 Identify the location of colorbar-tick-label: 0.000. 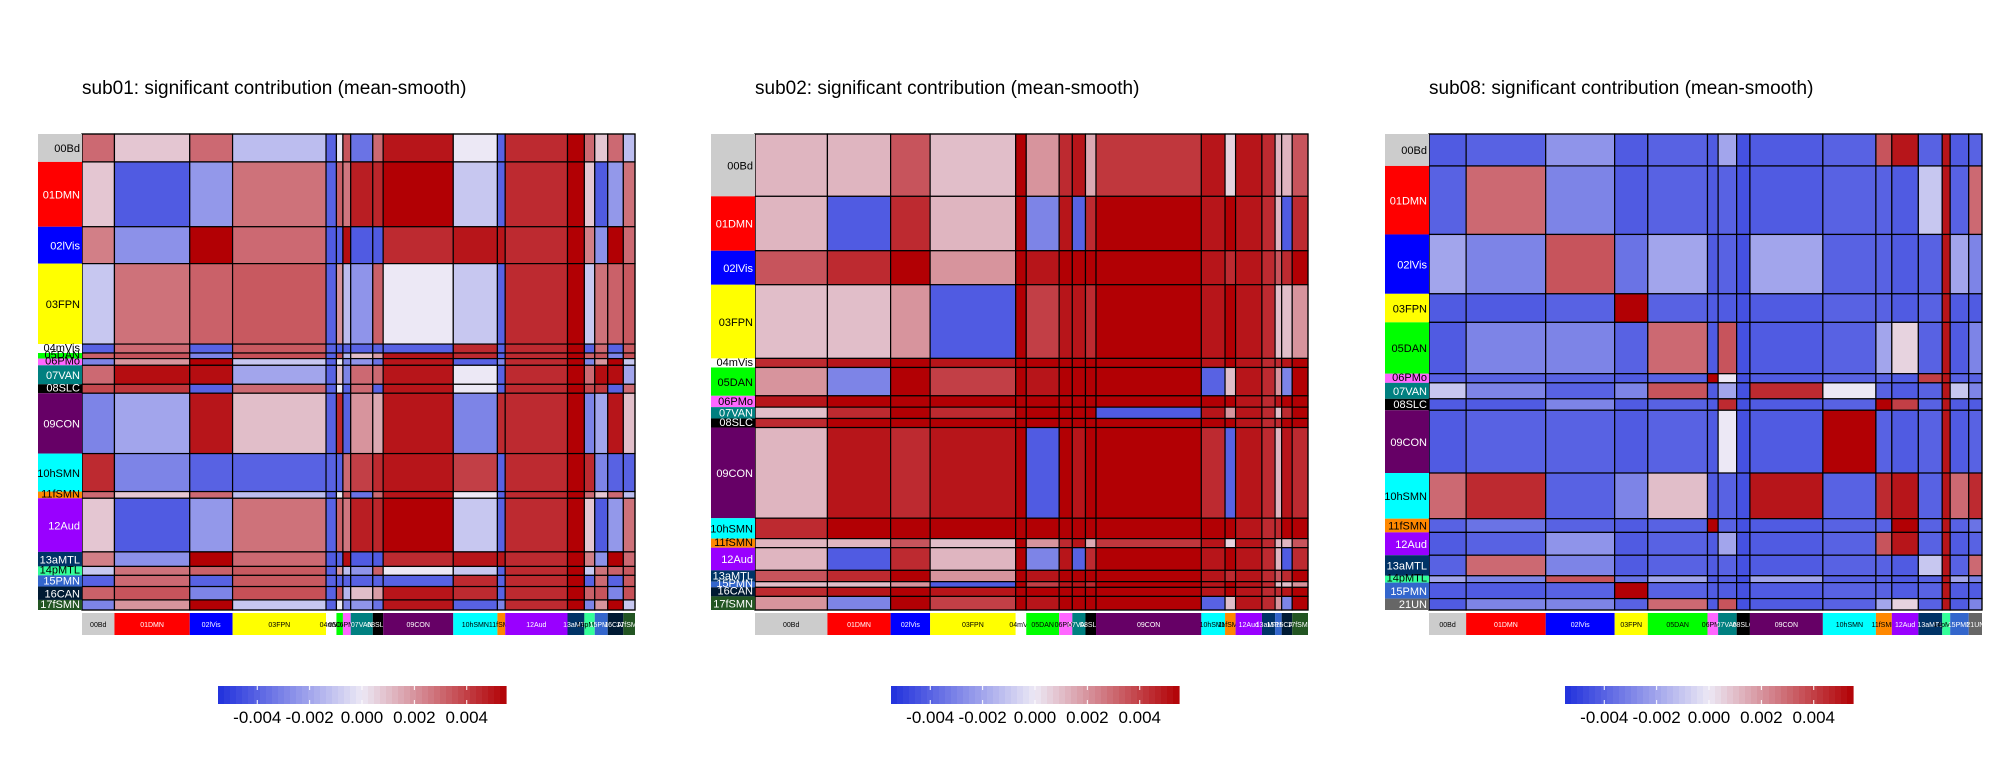
(1709, 717).